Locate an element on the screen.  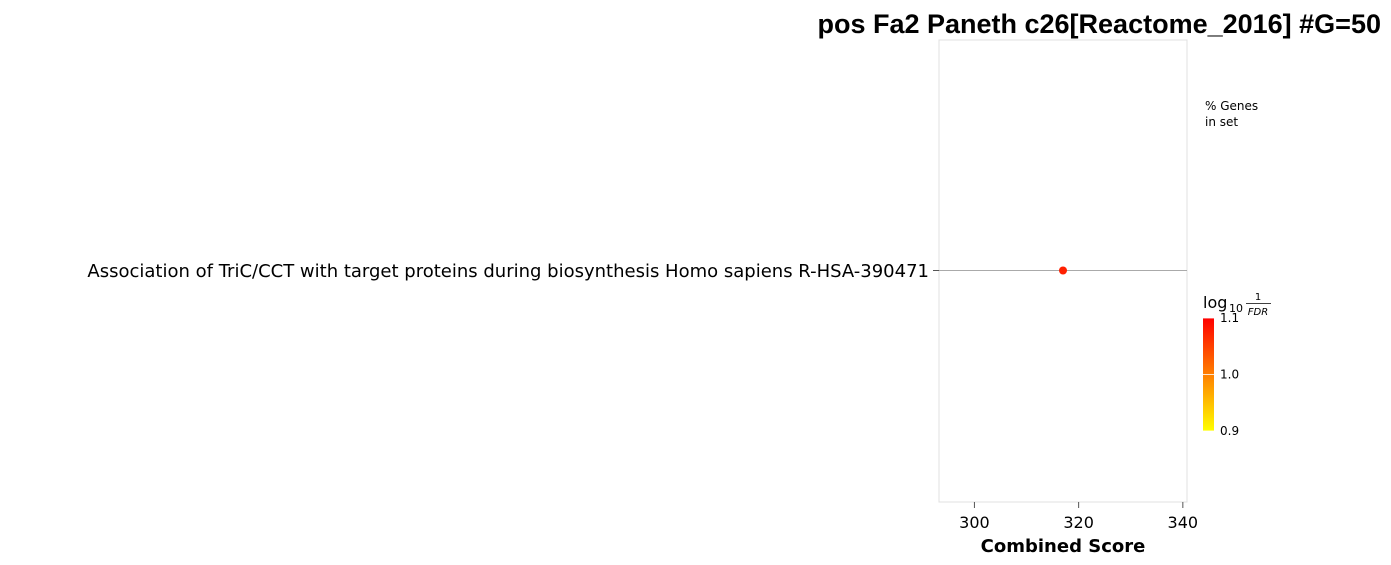
colorbar-tick-label: 1.1 is located at coordinates (1229, 318).